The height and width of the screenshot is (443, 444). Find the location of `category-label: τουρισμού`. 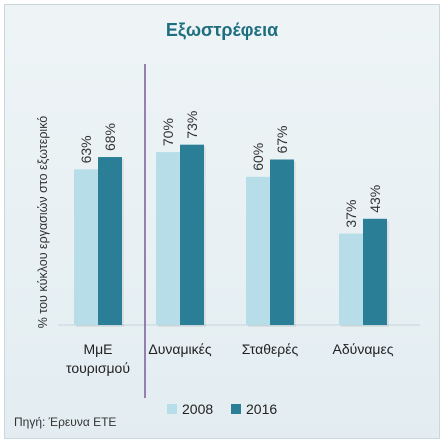

category-label: τουρισμού is located at coordinates (98, 368).